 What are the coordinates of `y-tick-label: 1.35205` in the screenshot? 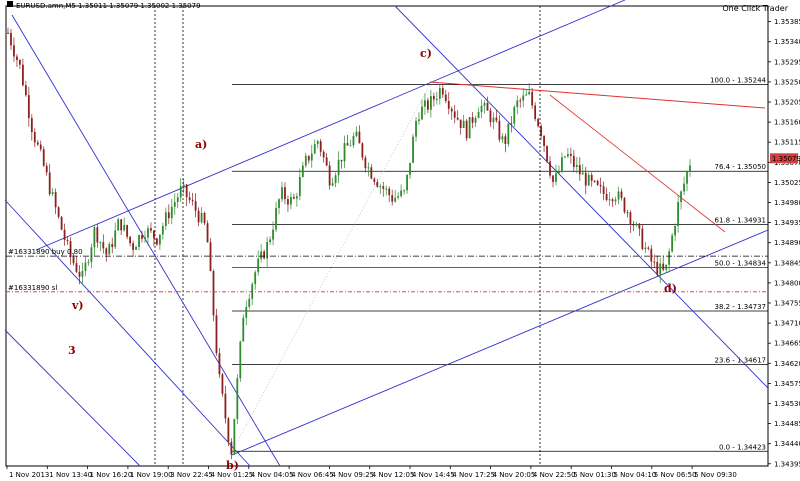 It's located at (787, 103).